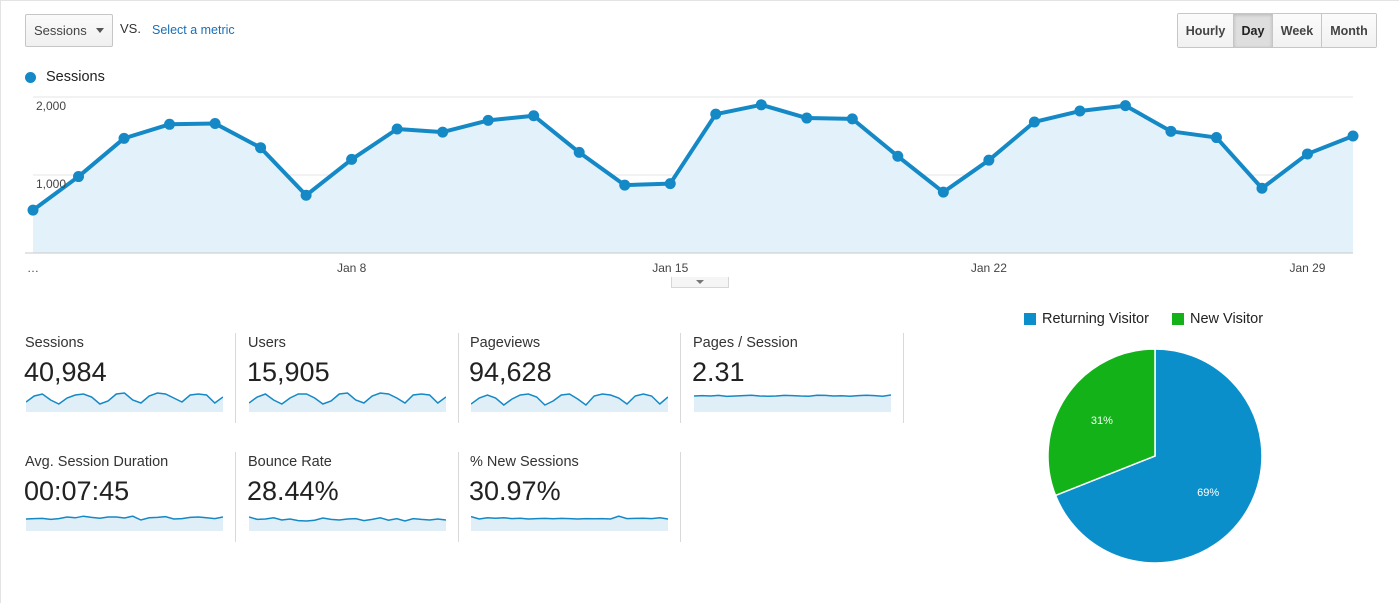 The height and width of the screenshot is (604, 1400). Describe the element at coordinates (700, 282) in the screenshot. I see `chart-resize-handle` at that location.